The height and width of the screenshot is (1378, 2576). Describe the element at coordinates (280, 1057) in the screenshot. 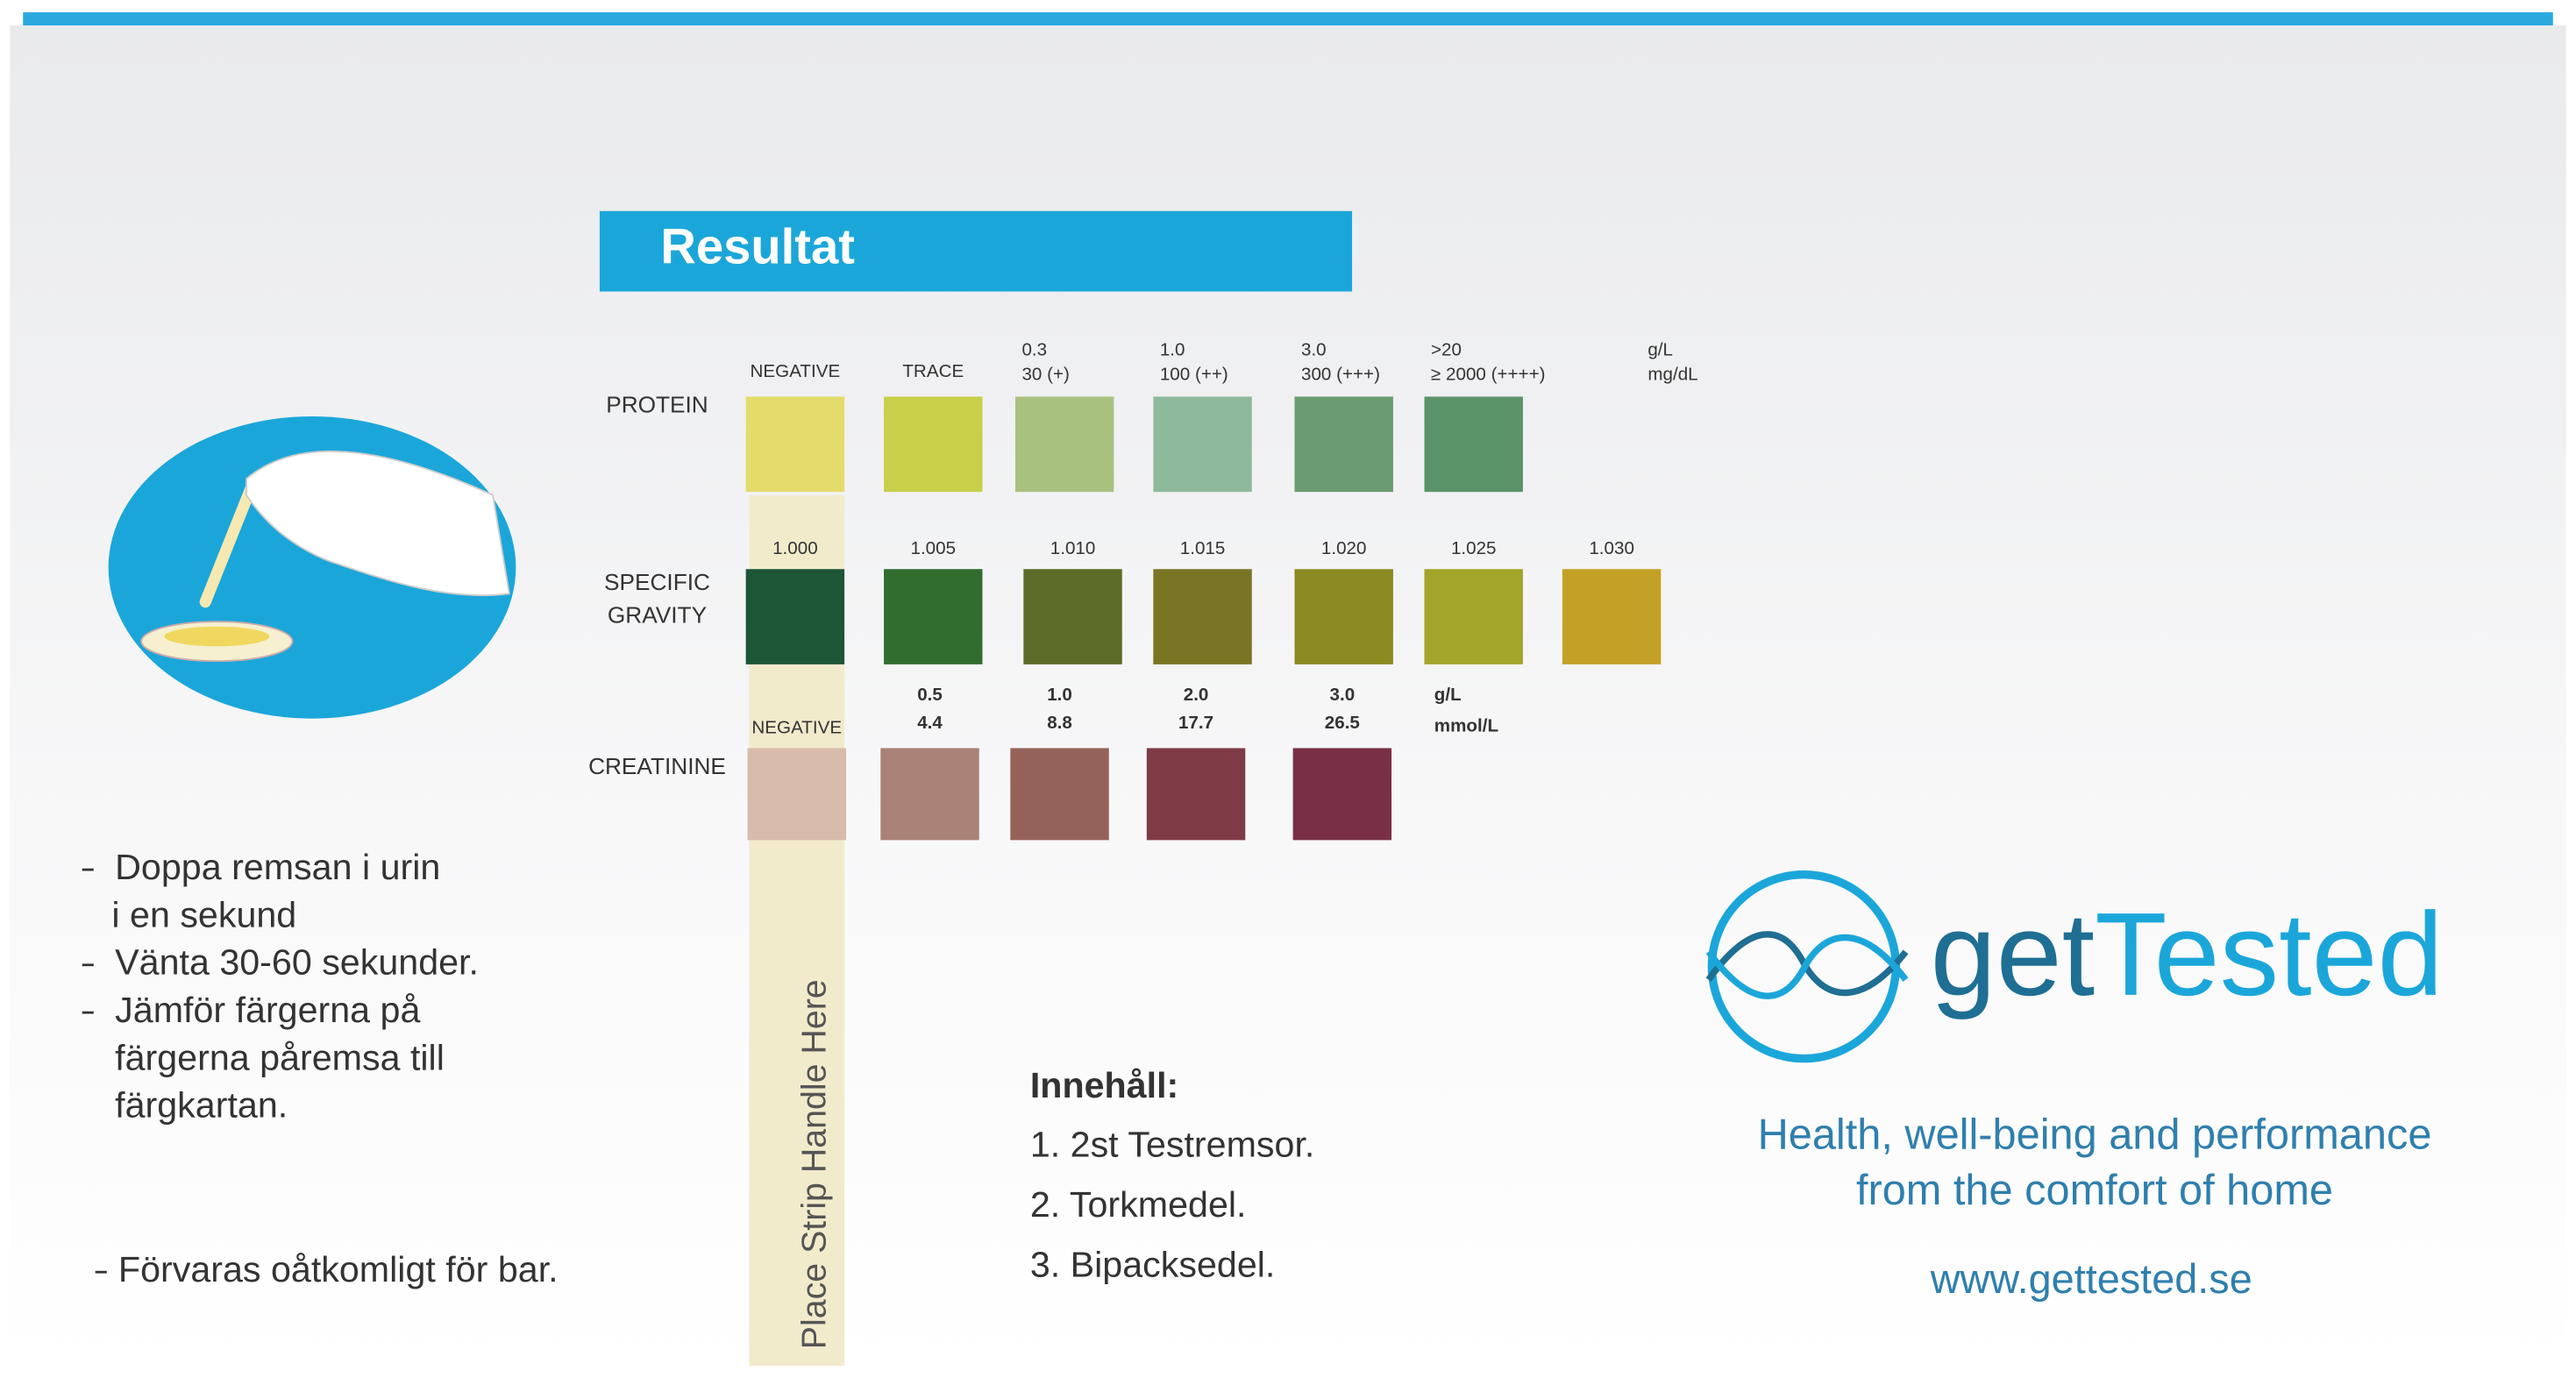

I see `instruction-text: färgerna påremsa till` at that location.